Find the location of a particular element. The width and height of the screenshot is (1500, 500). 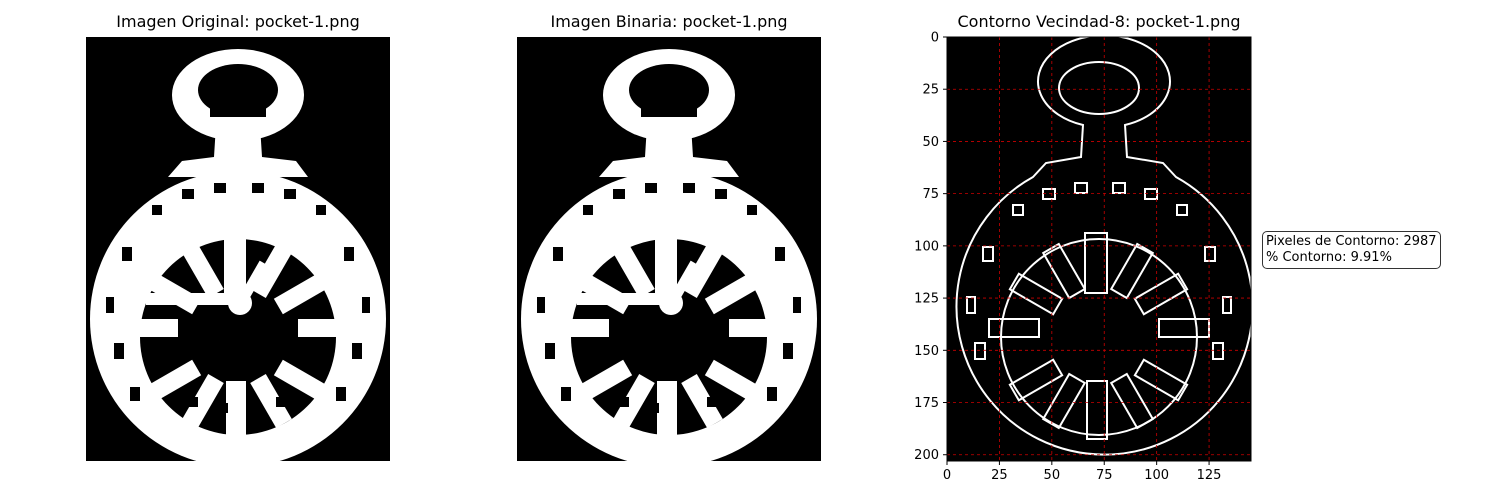

x-tick-label: 0 is located at coordinates (947, 475).